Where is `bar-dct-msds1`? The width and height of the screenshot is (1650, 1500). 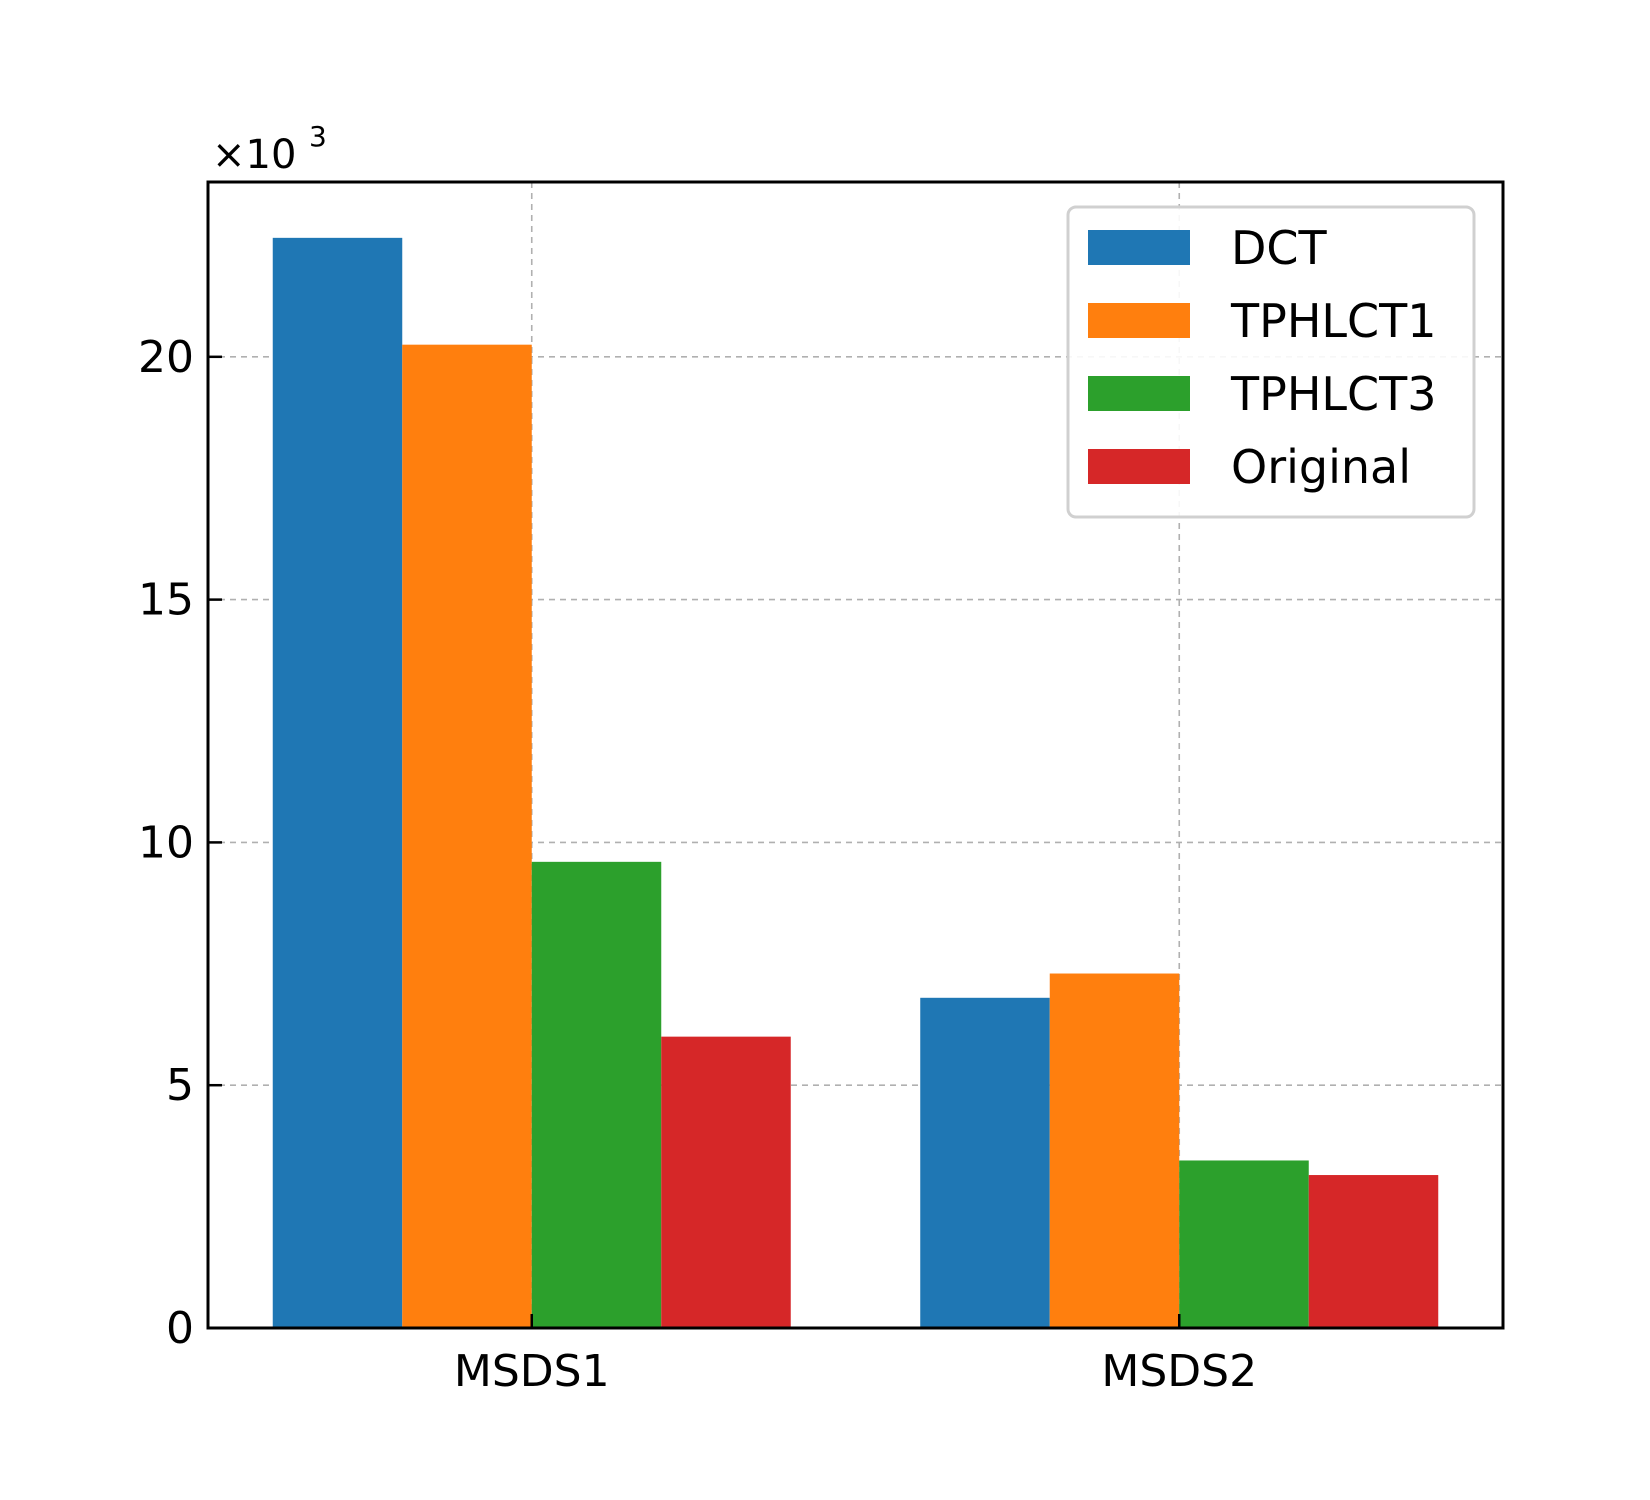
bar-dct-msds1 is located at coordinates (337, 782).